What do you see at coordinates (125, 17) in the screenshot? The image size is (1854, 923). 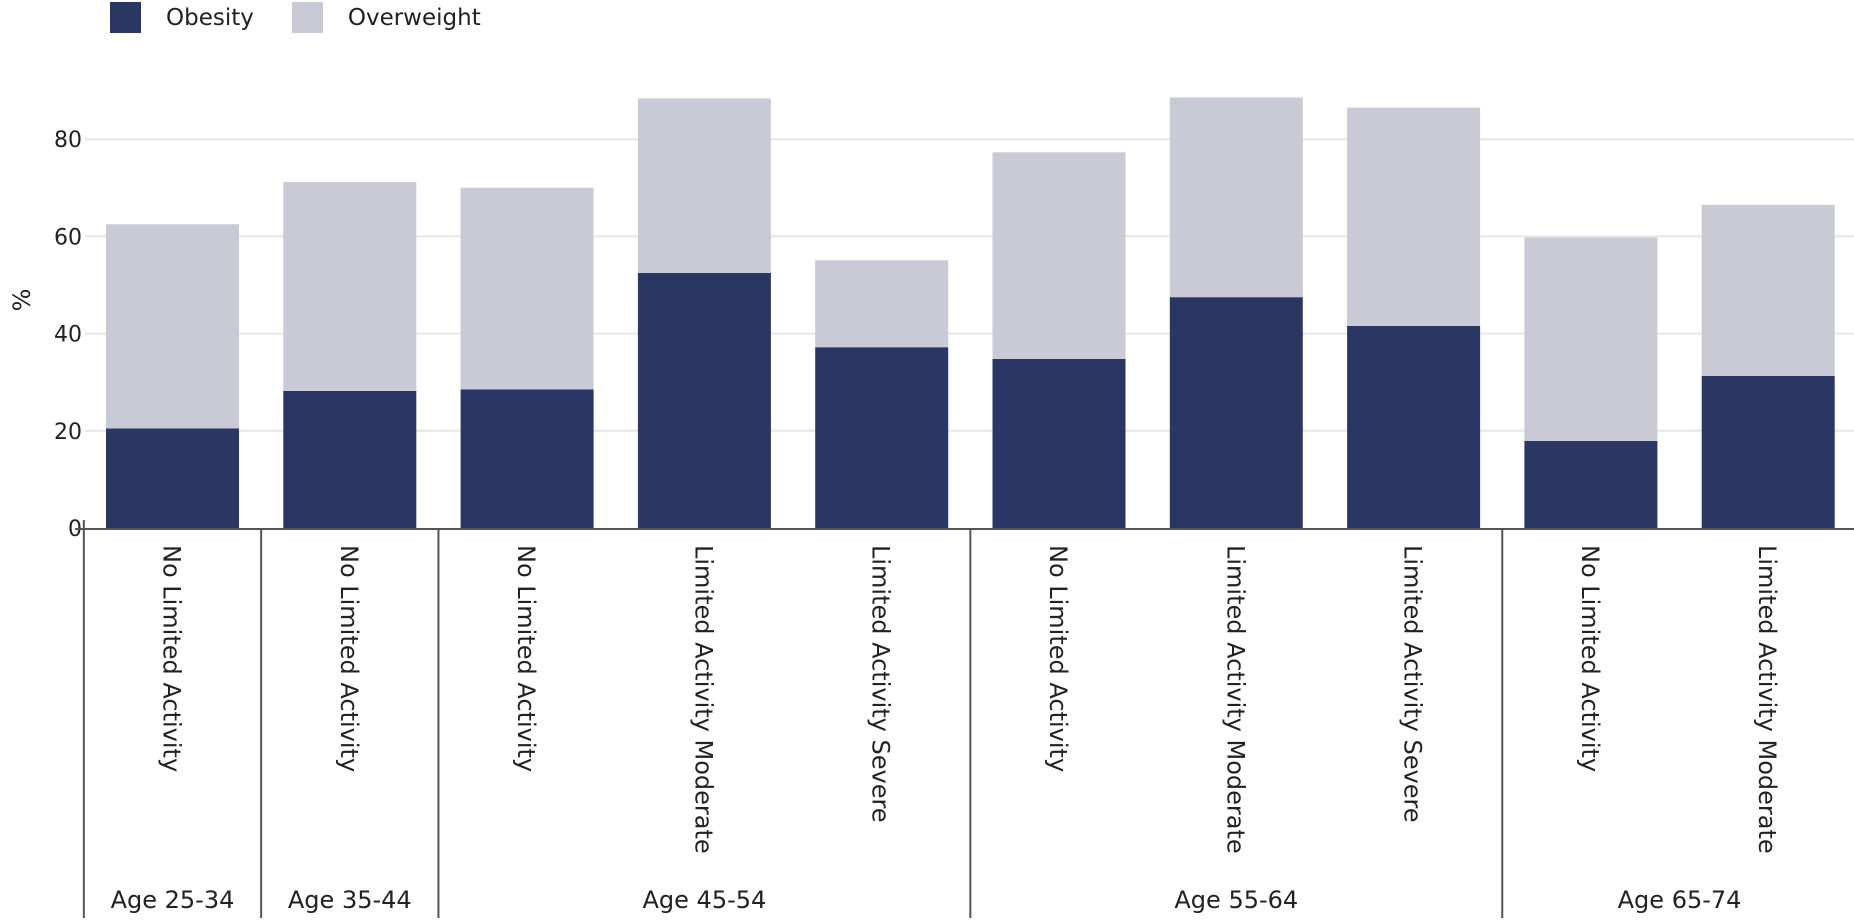 I see `legend-swatch-obesity` at bounding box center [125, 17].